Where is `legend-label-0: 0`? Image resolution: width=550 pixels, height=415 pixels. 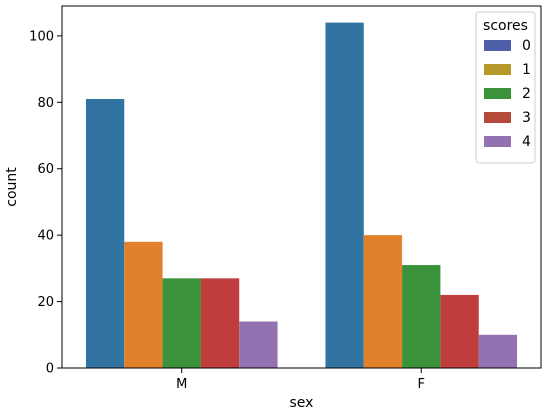
legend-label-0: 0 is located at coordinates (526, 46).